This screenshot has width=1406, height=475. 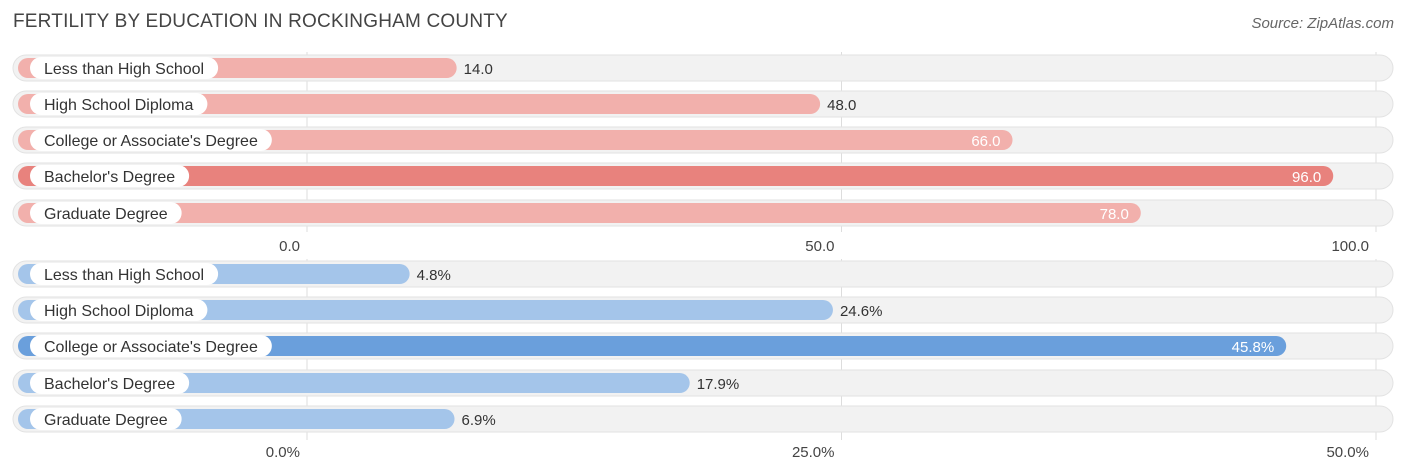 I want to click on tick-label: 50.0%, so click(x=1347, y=452).